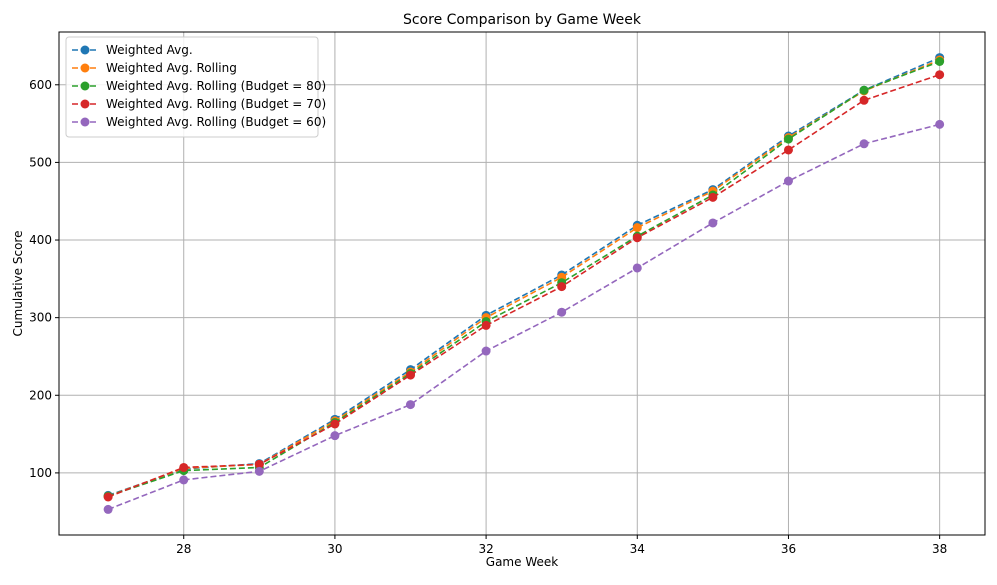 This screenshot has width=997, height=585. Describe the element at coordinates (216, 86) in the screenshot. I see `legend-label: Weighted Avg. Rolling (Budget = 80)` at that location.